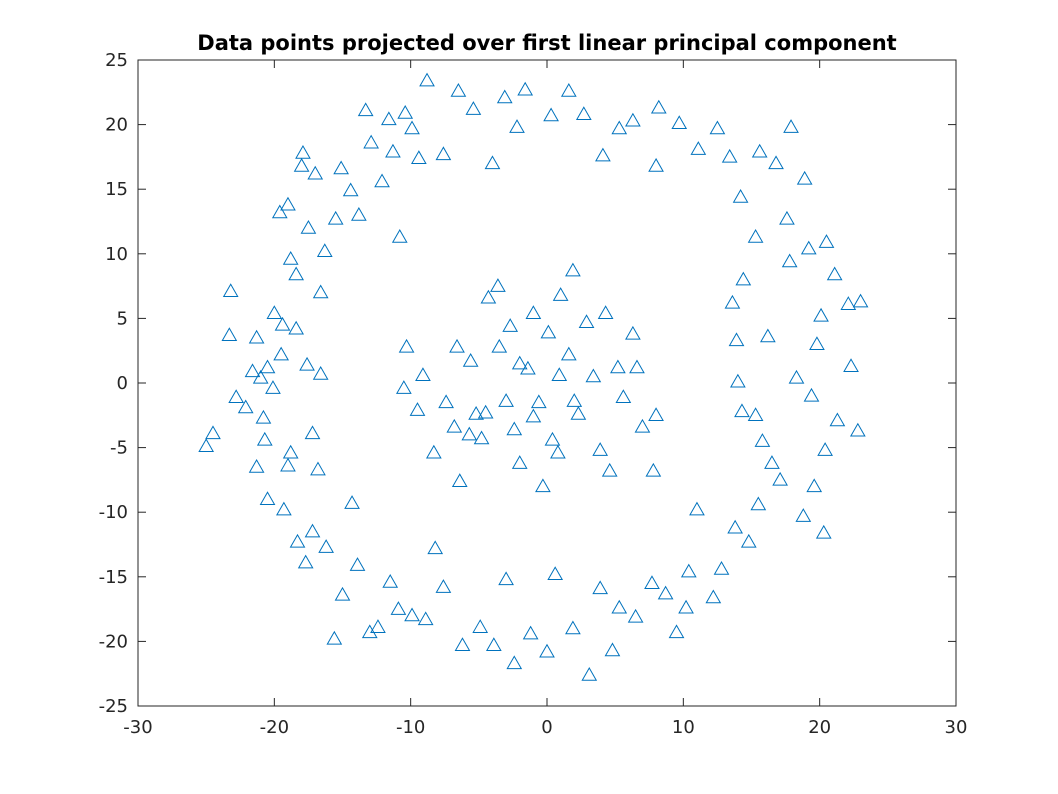  I want to click on x-tick-label: 30, so click(956, 727).